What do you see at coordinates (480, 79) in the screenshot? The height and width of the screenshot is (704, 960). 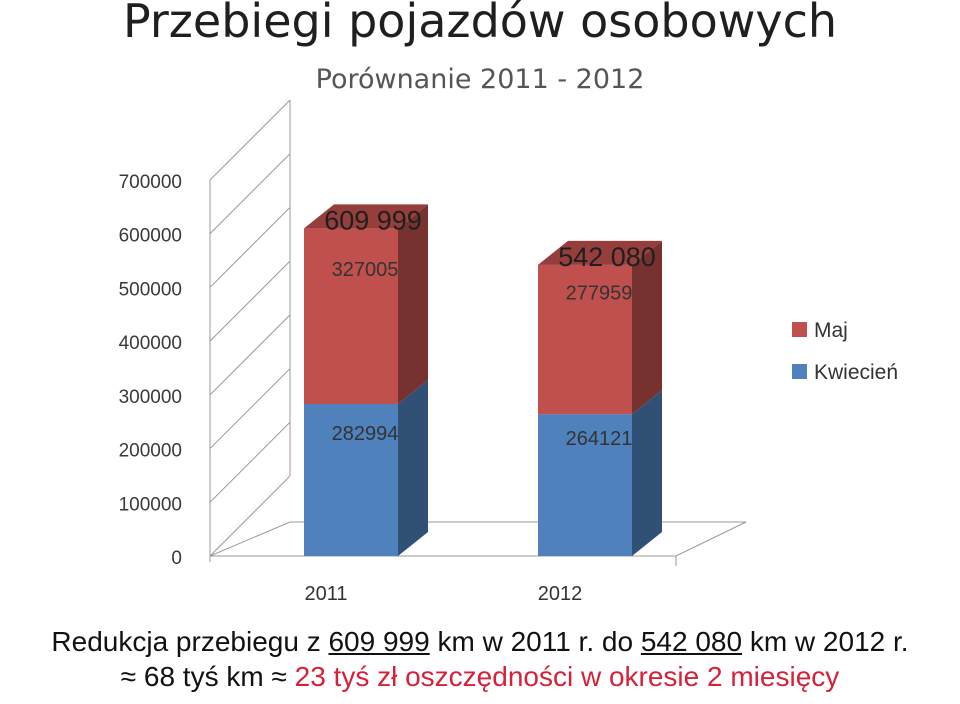 I see `chart-subtitle: Porównanie 2011 - 2012` at bounding box center [480, 79].